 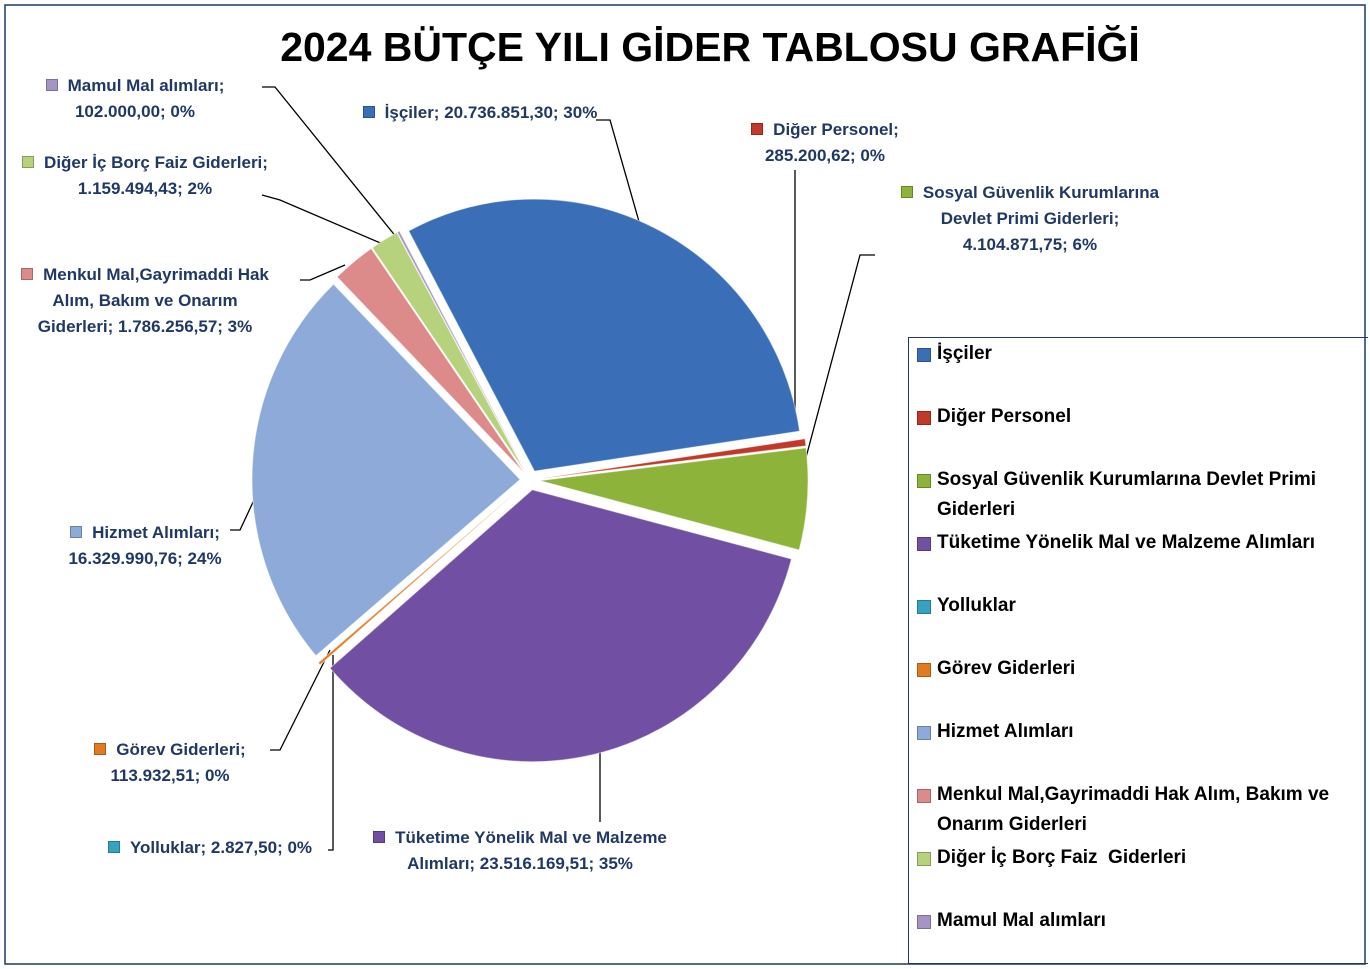 I want to click on legend-text: Hizmet Alımları, so click(x=1005, y=731).